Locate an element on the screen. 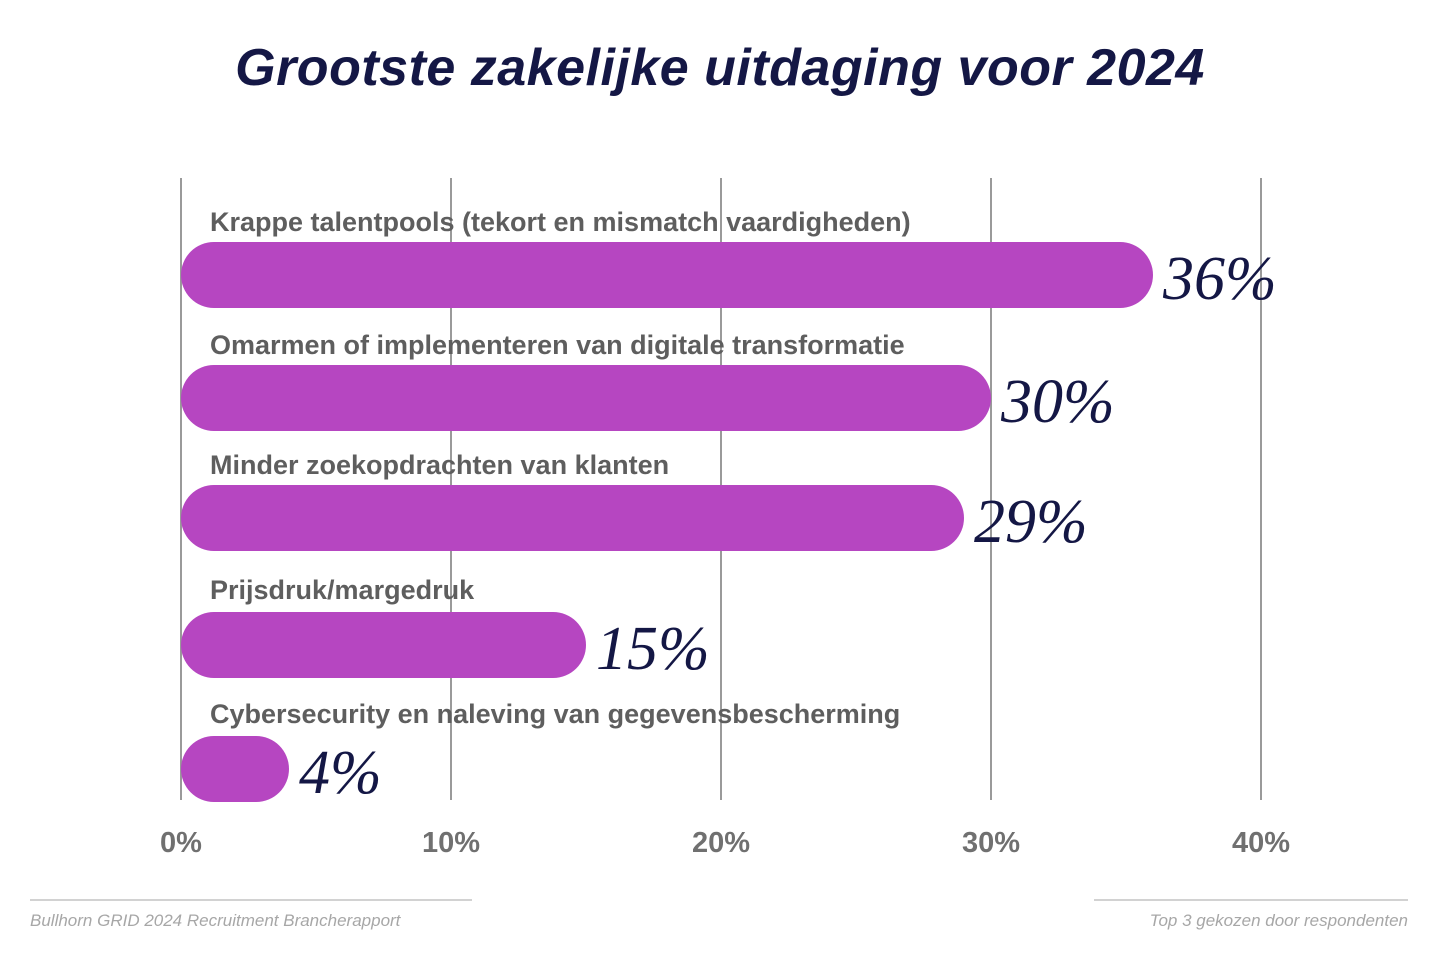 This screenshot has width=1440, height=956. respondent-note: Top 3 gekozen door respondenten is located at coordinates (1278, 920).